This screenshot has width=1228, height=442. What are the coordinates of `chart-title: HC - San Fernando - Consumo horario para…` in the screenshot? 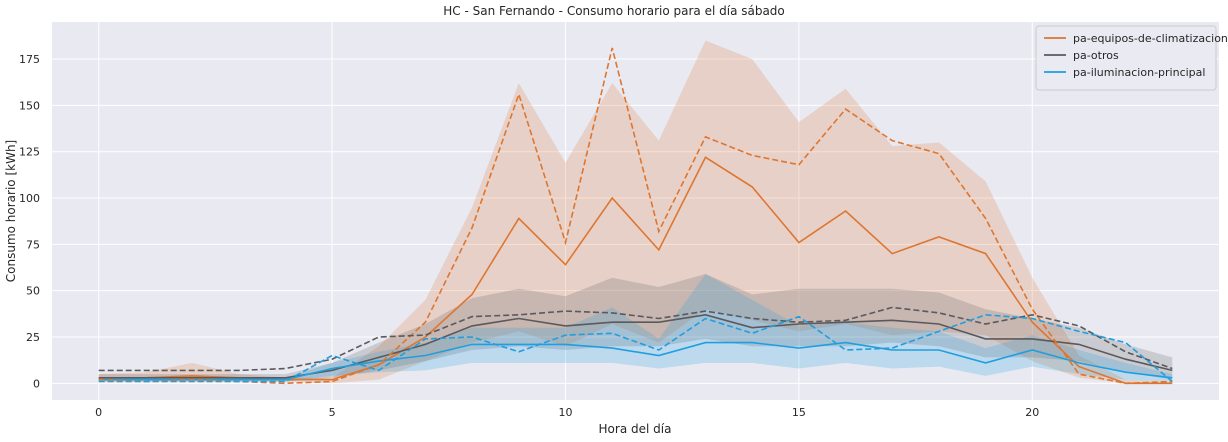 It's located at (614, 11).